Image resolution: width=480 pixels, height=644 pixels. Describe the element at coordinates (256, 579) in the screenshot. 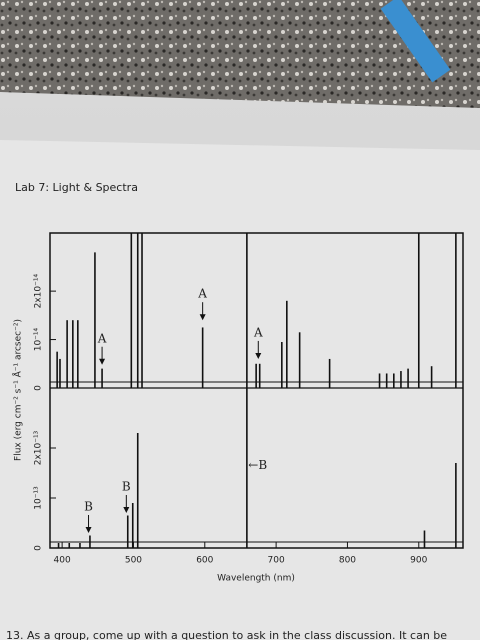

I see `x-axis-label: Wavelength (nm)` at that location.